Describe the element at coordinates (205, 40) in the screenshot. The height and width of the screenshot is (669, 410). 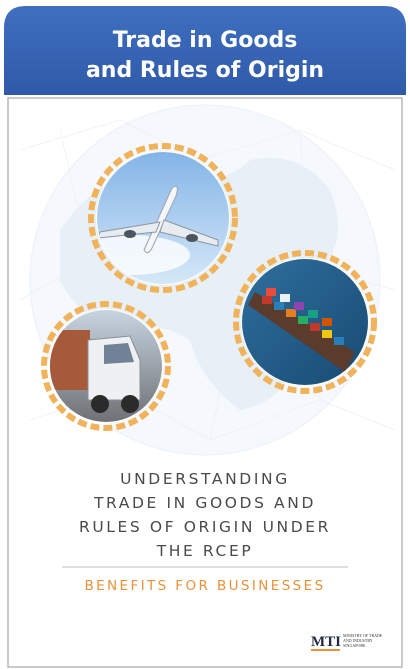
I see `title-line: Trade in Goods` at that location.